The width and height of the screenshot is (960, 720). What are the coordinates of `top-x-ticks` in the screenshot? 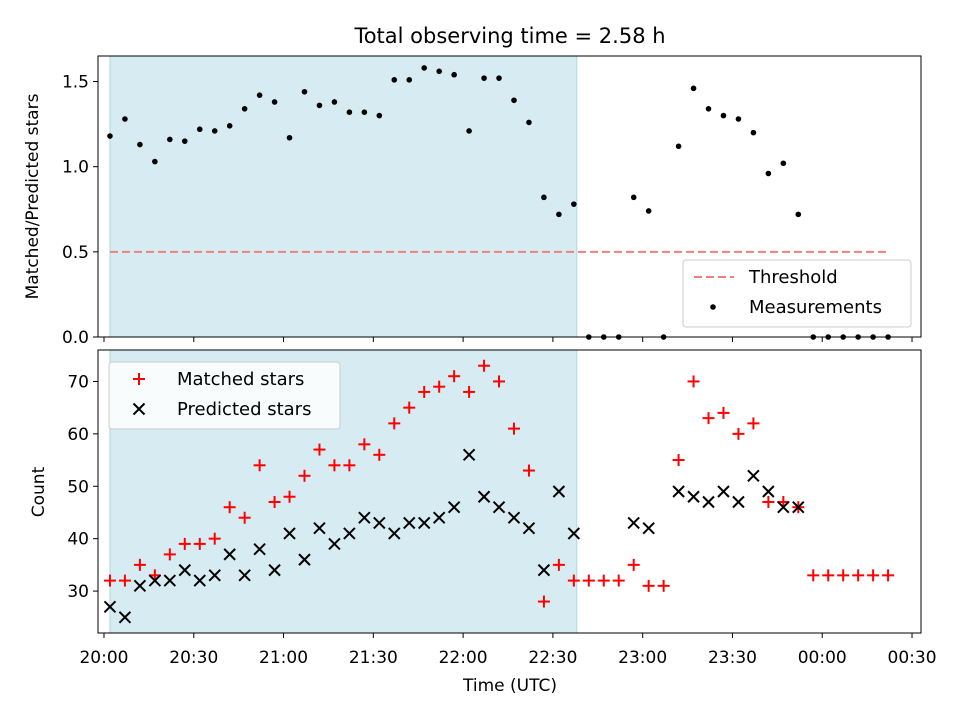 It's located at (508, 339).